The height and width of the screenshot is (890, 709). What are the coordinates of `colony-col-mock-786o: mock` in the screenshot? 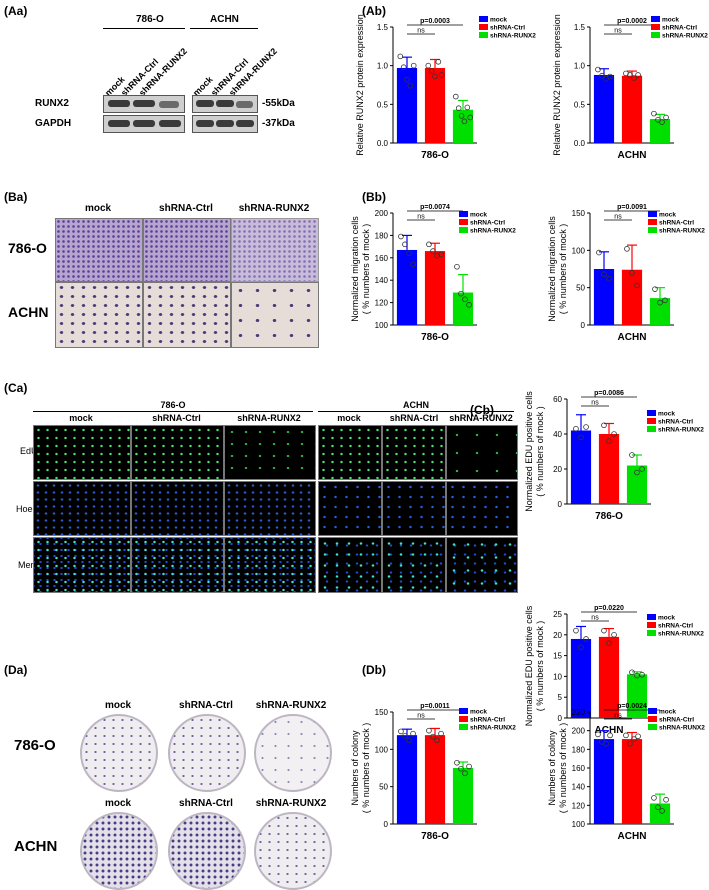 It's located at (118, 705).